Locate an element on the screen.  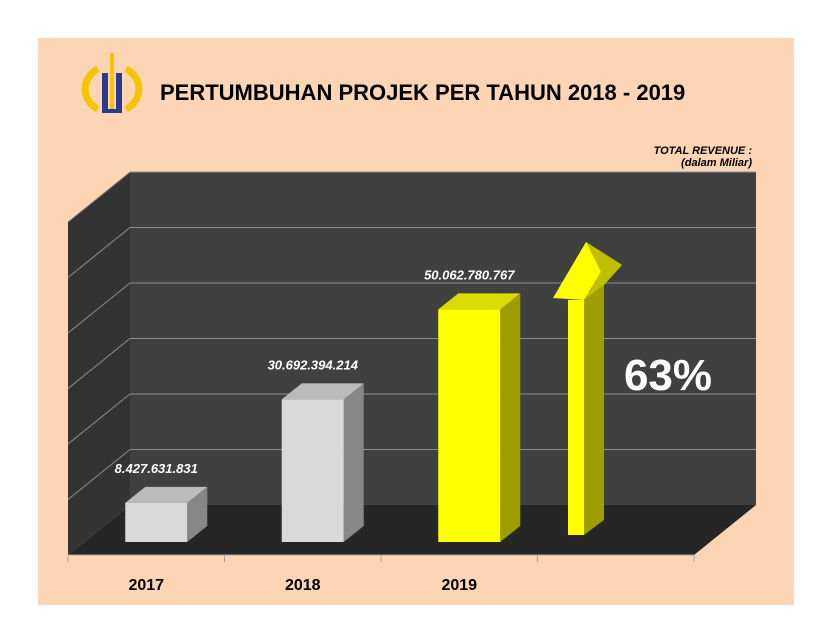
category-label-2017: 2017 is located at coordinates (146, 585).